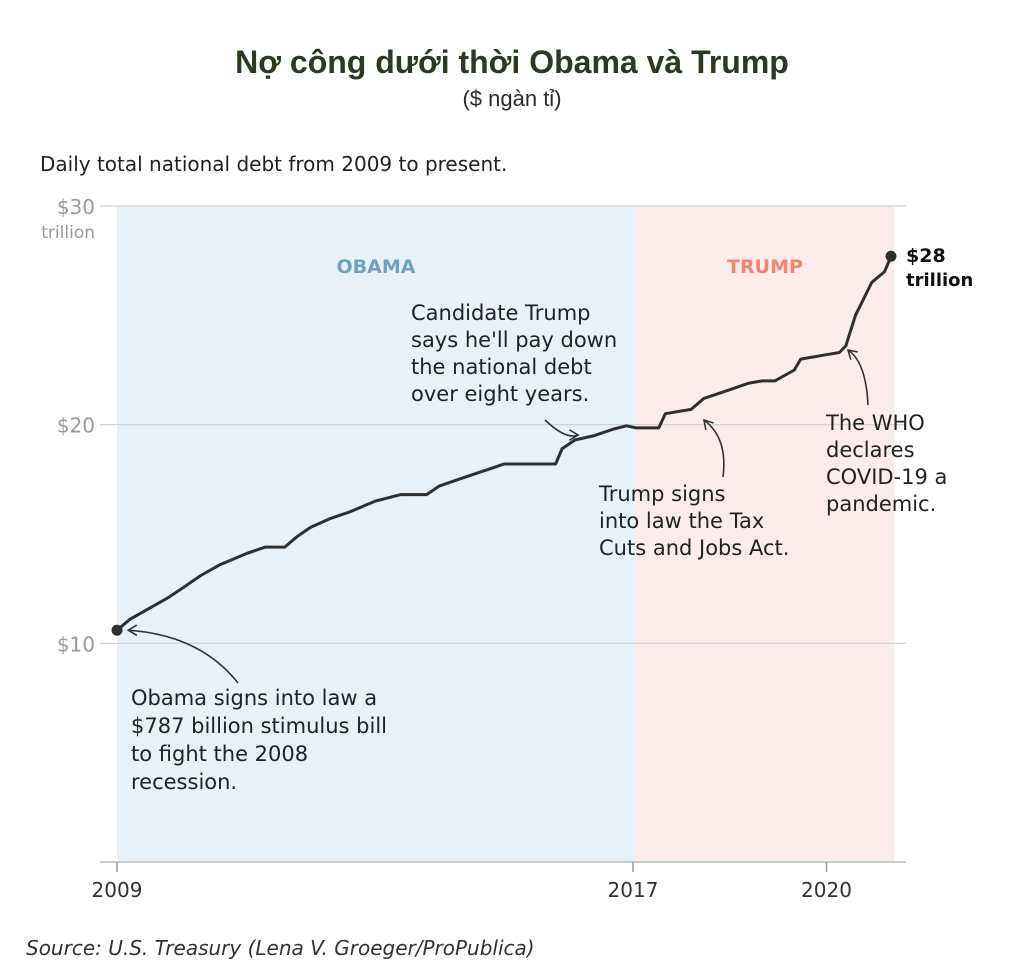 The image size is (1024, 974). Describe the element at coordinates (184, 782) in the screenshot. I see `annotation-text-obama: recession.` at that location.